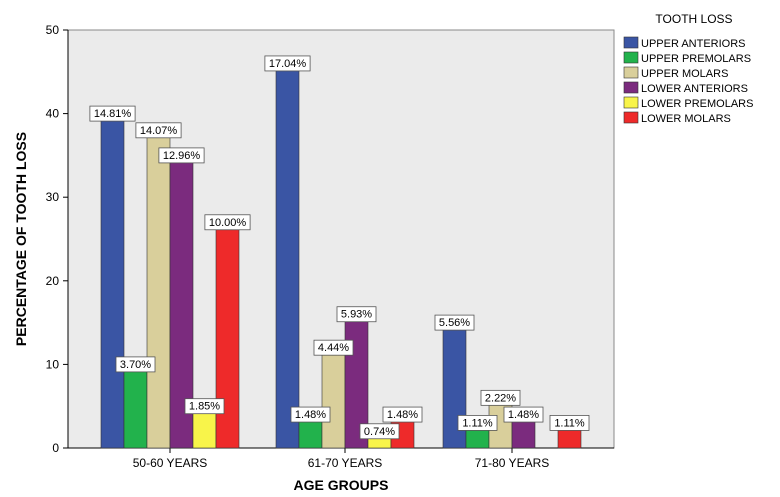  I want to click on y-tick-label: 40, so click(53, 114).